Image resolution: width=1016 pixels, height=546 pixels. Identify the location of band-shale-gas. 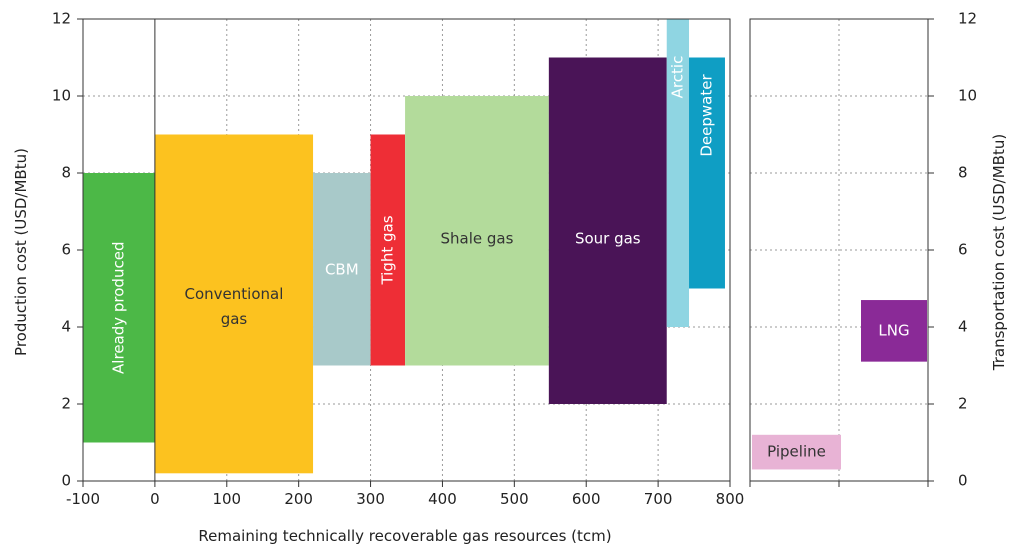
(477, 231).